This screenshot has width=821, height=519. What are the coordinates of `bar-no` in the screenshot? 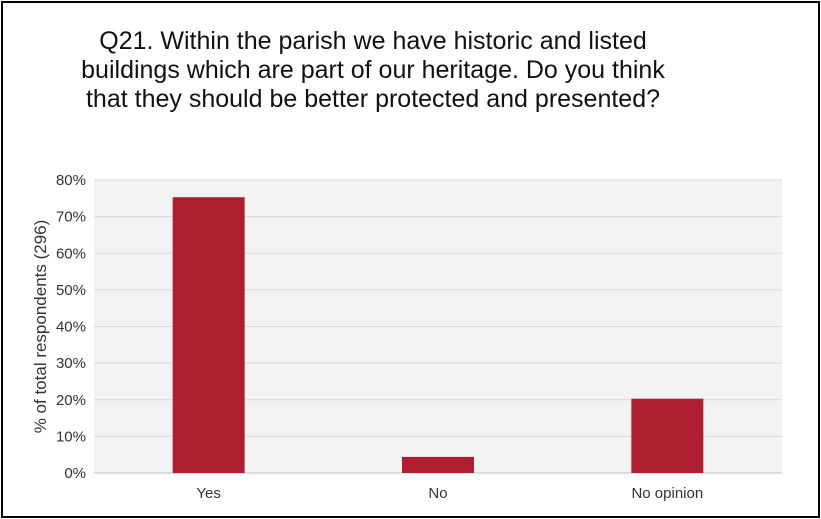 It's located at (438, 464).